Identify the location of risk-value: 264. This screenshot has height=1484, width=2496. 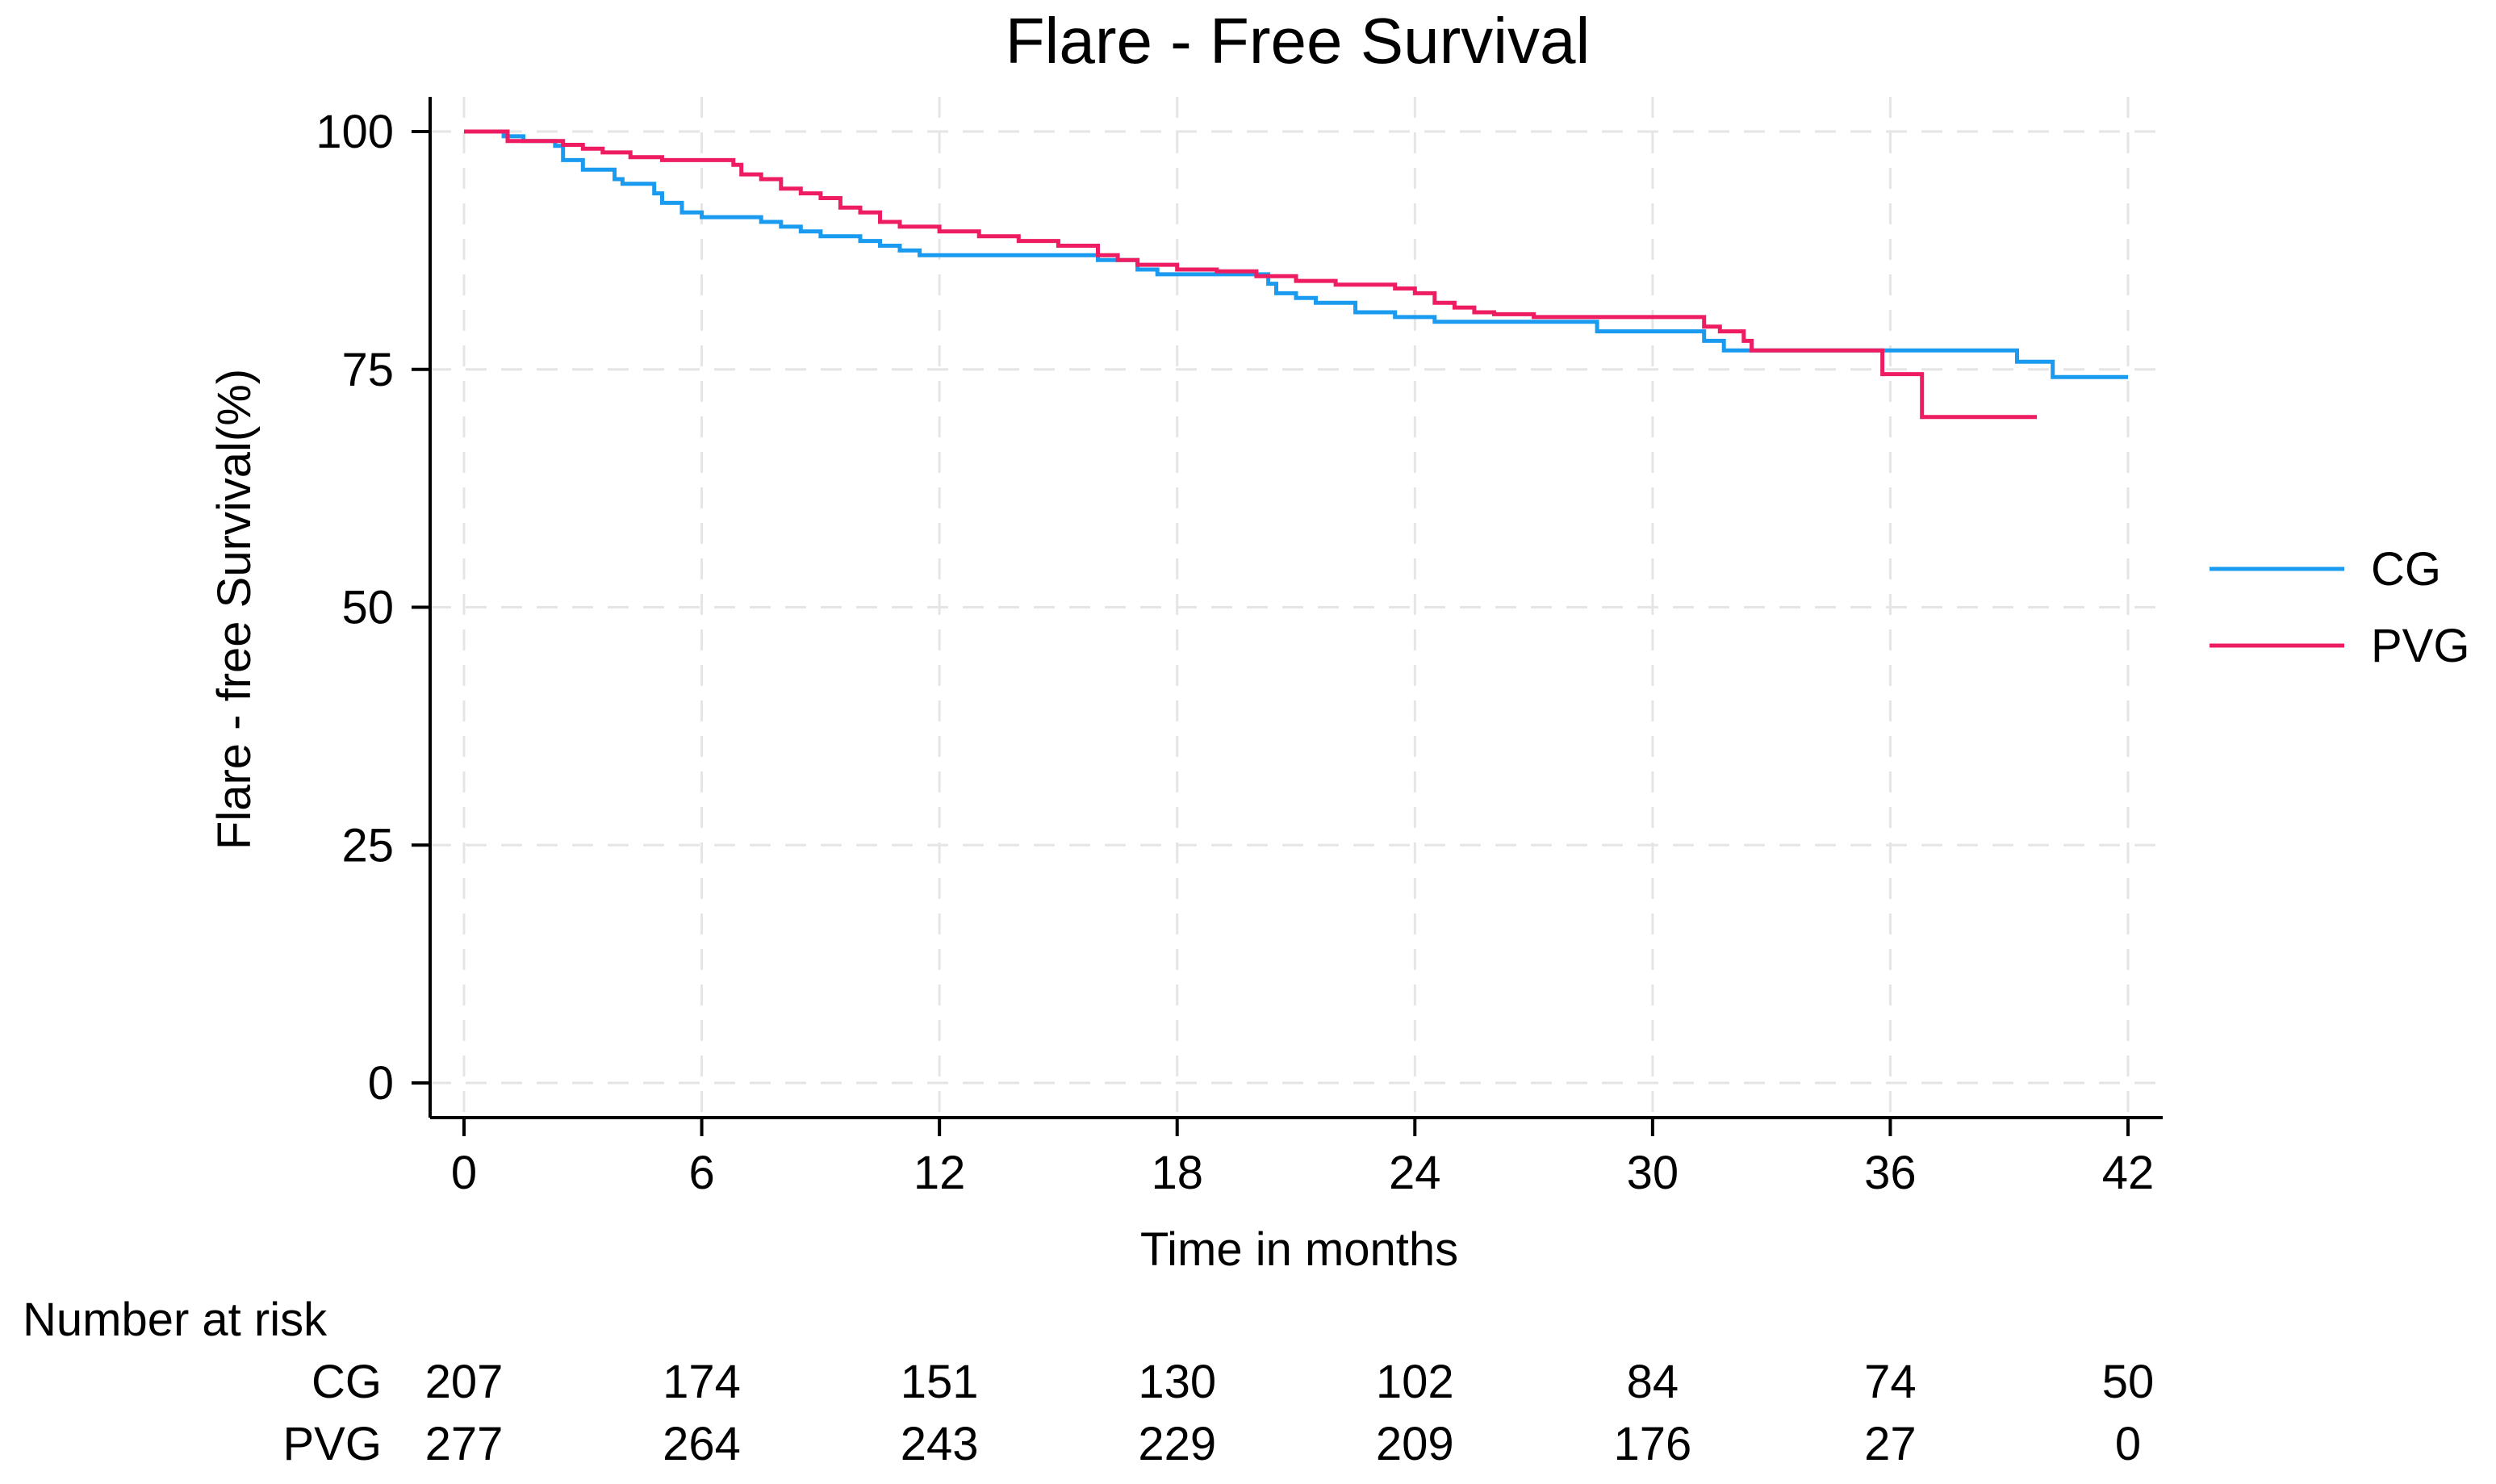
(702, 1444).